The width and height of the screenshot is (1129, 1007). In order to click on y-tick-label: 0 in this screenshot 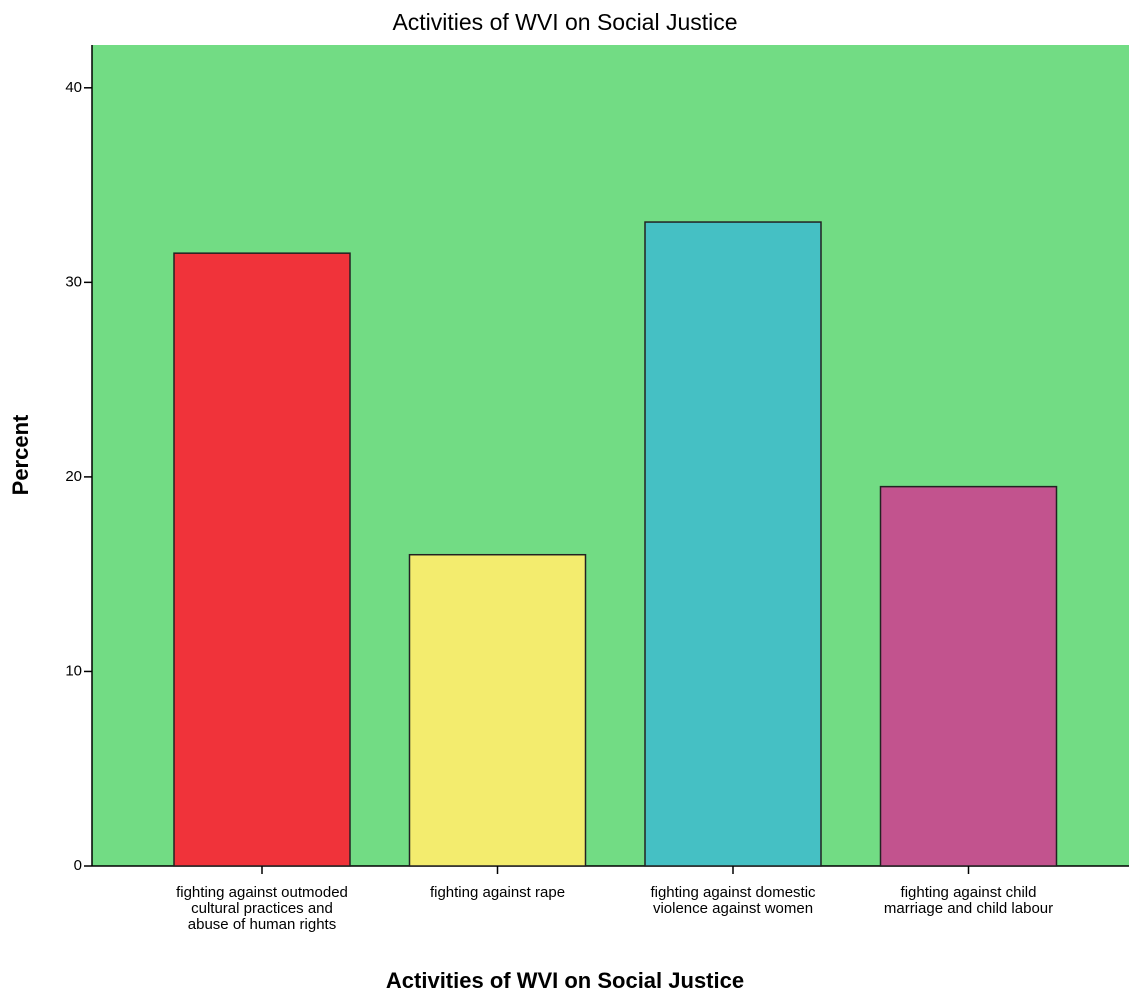, I will do `click(78, 865)`.